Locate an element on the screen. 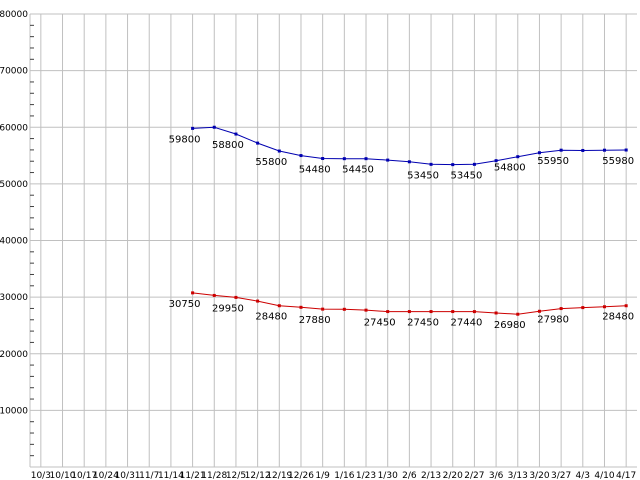  x-axis-tick-label: 10/17 is located at coordinates (84, 475).